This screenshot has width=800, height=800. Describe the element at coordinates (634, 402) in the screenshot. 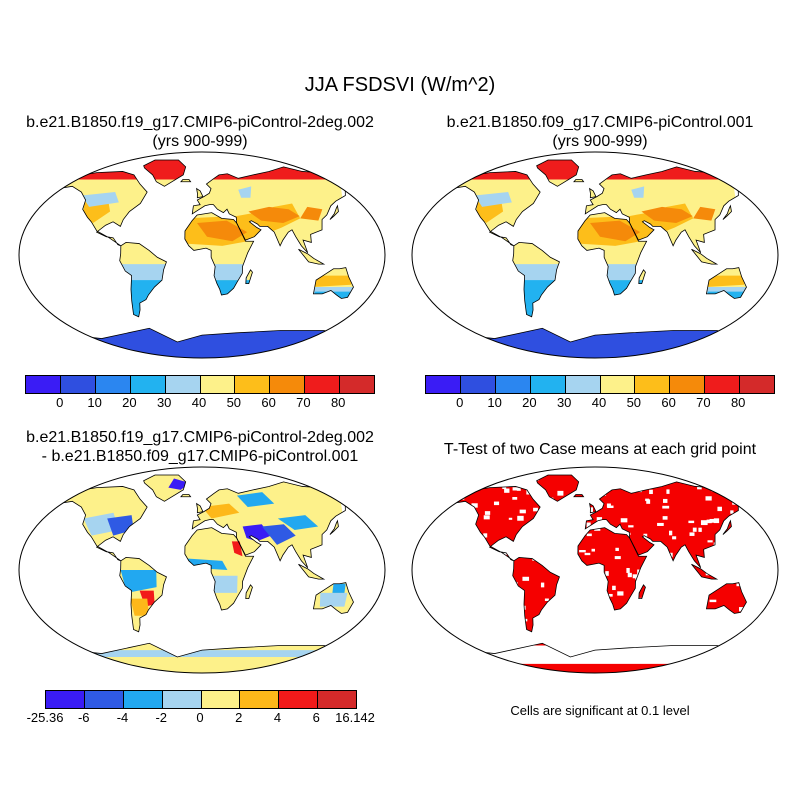

I see `colorbar-tick-label: 50` at that location.